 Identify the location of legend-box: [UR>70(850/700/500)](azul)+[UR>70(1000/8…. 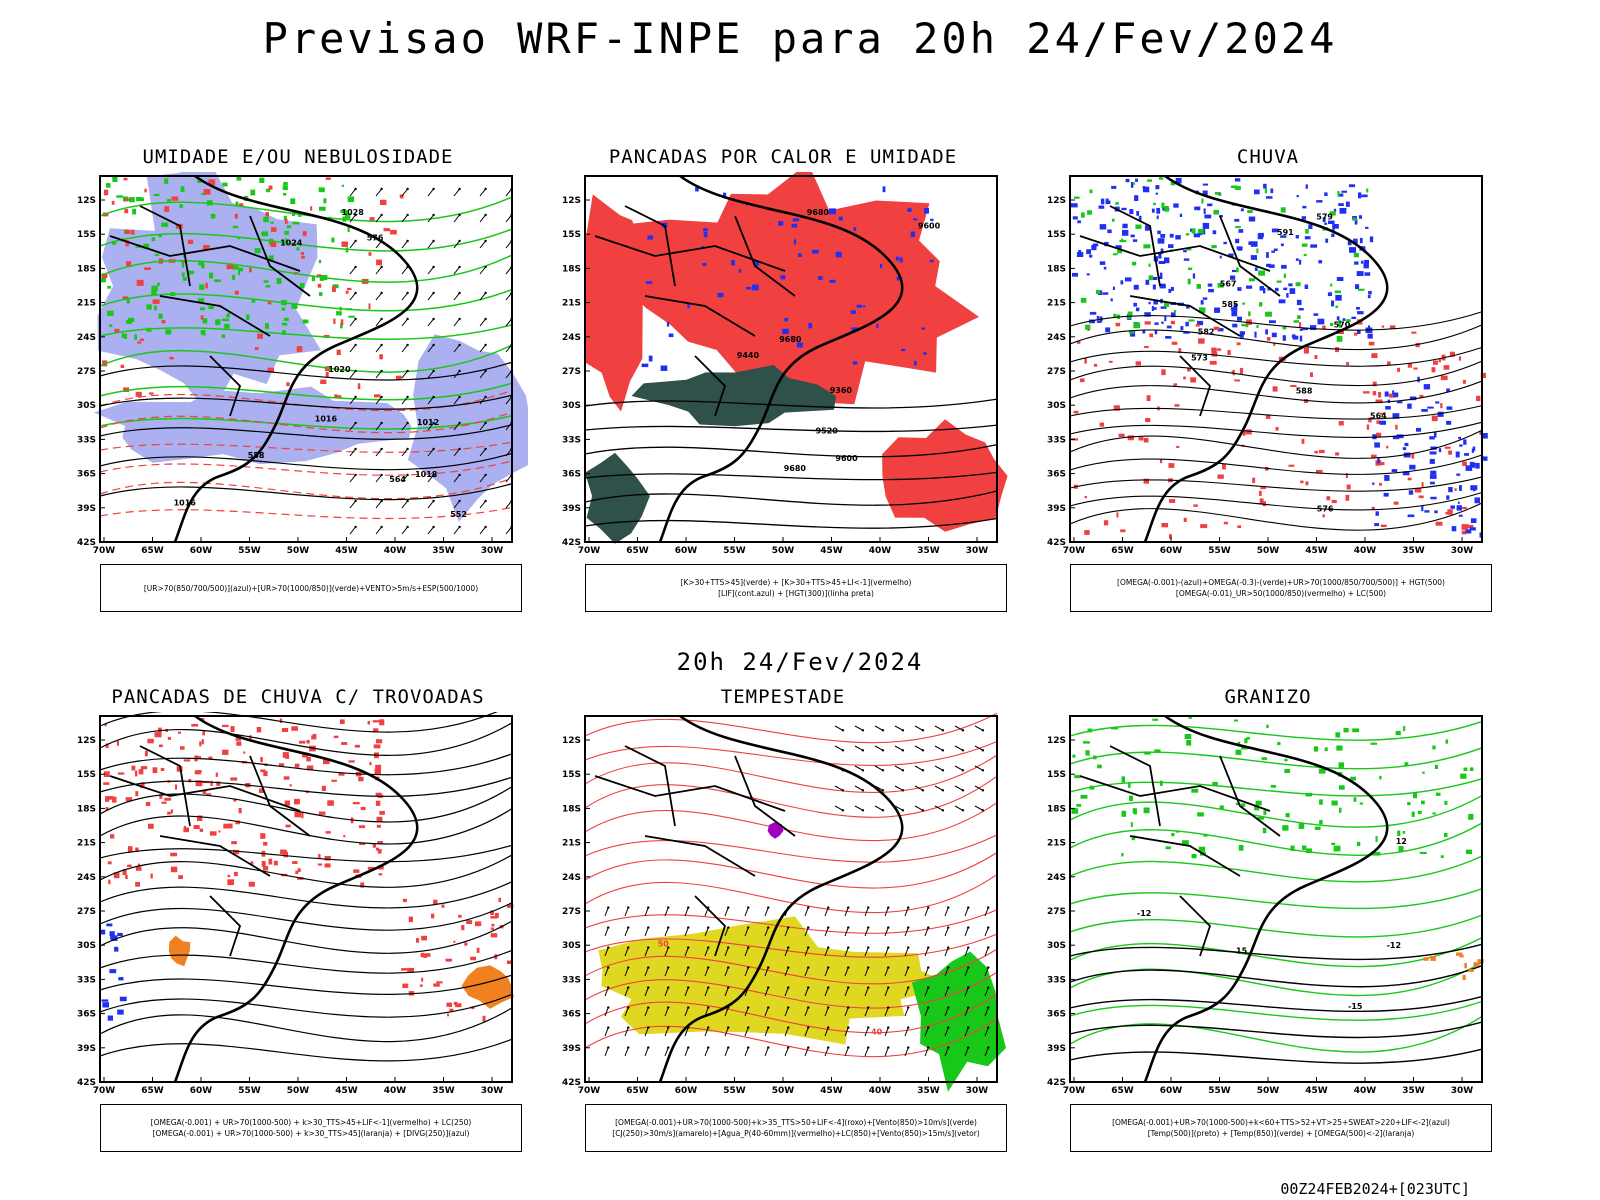
(311, 588).